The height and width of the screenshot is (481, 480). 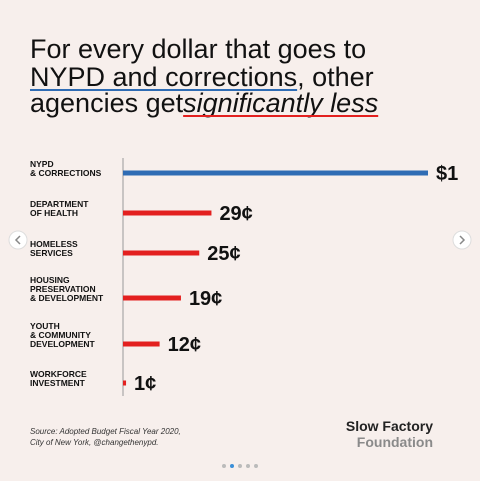 I want to click on category-label: SERVICES, so click(x=51, y=253).